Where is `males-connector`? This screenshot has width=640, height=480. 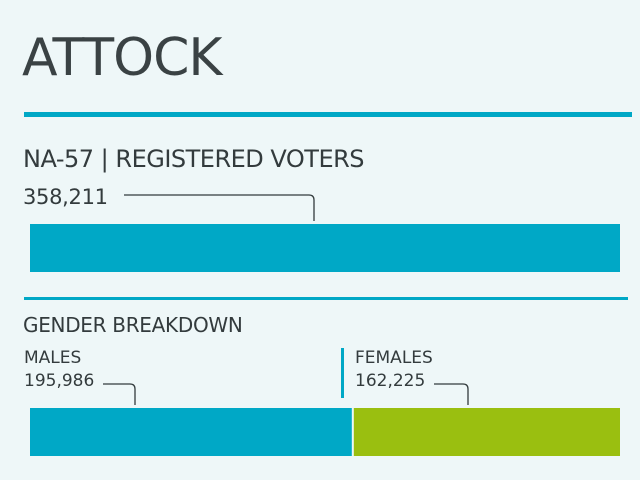 males-connector is located at coordinates (119, 394).